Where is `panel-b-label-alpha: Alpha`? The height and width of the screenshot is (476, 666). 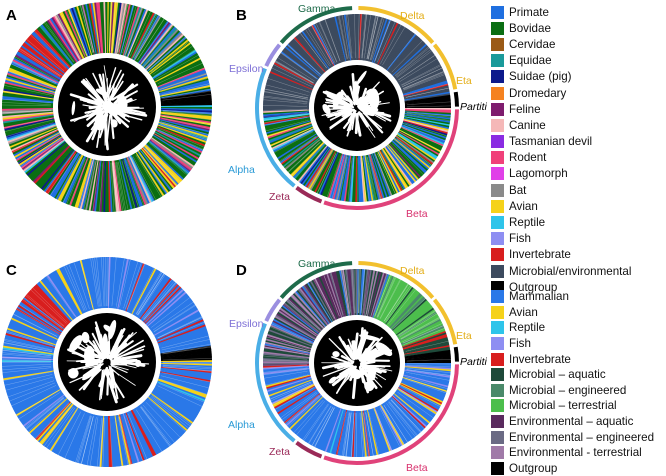 panel-b-label-alpha: Alpha is located at coordinates (241, 170).